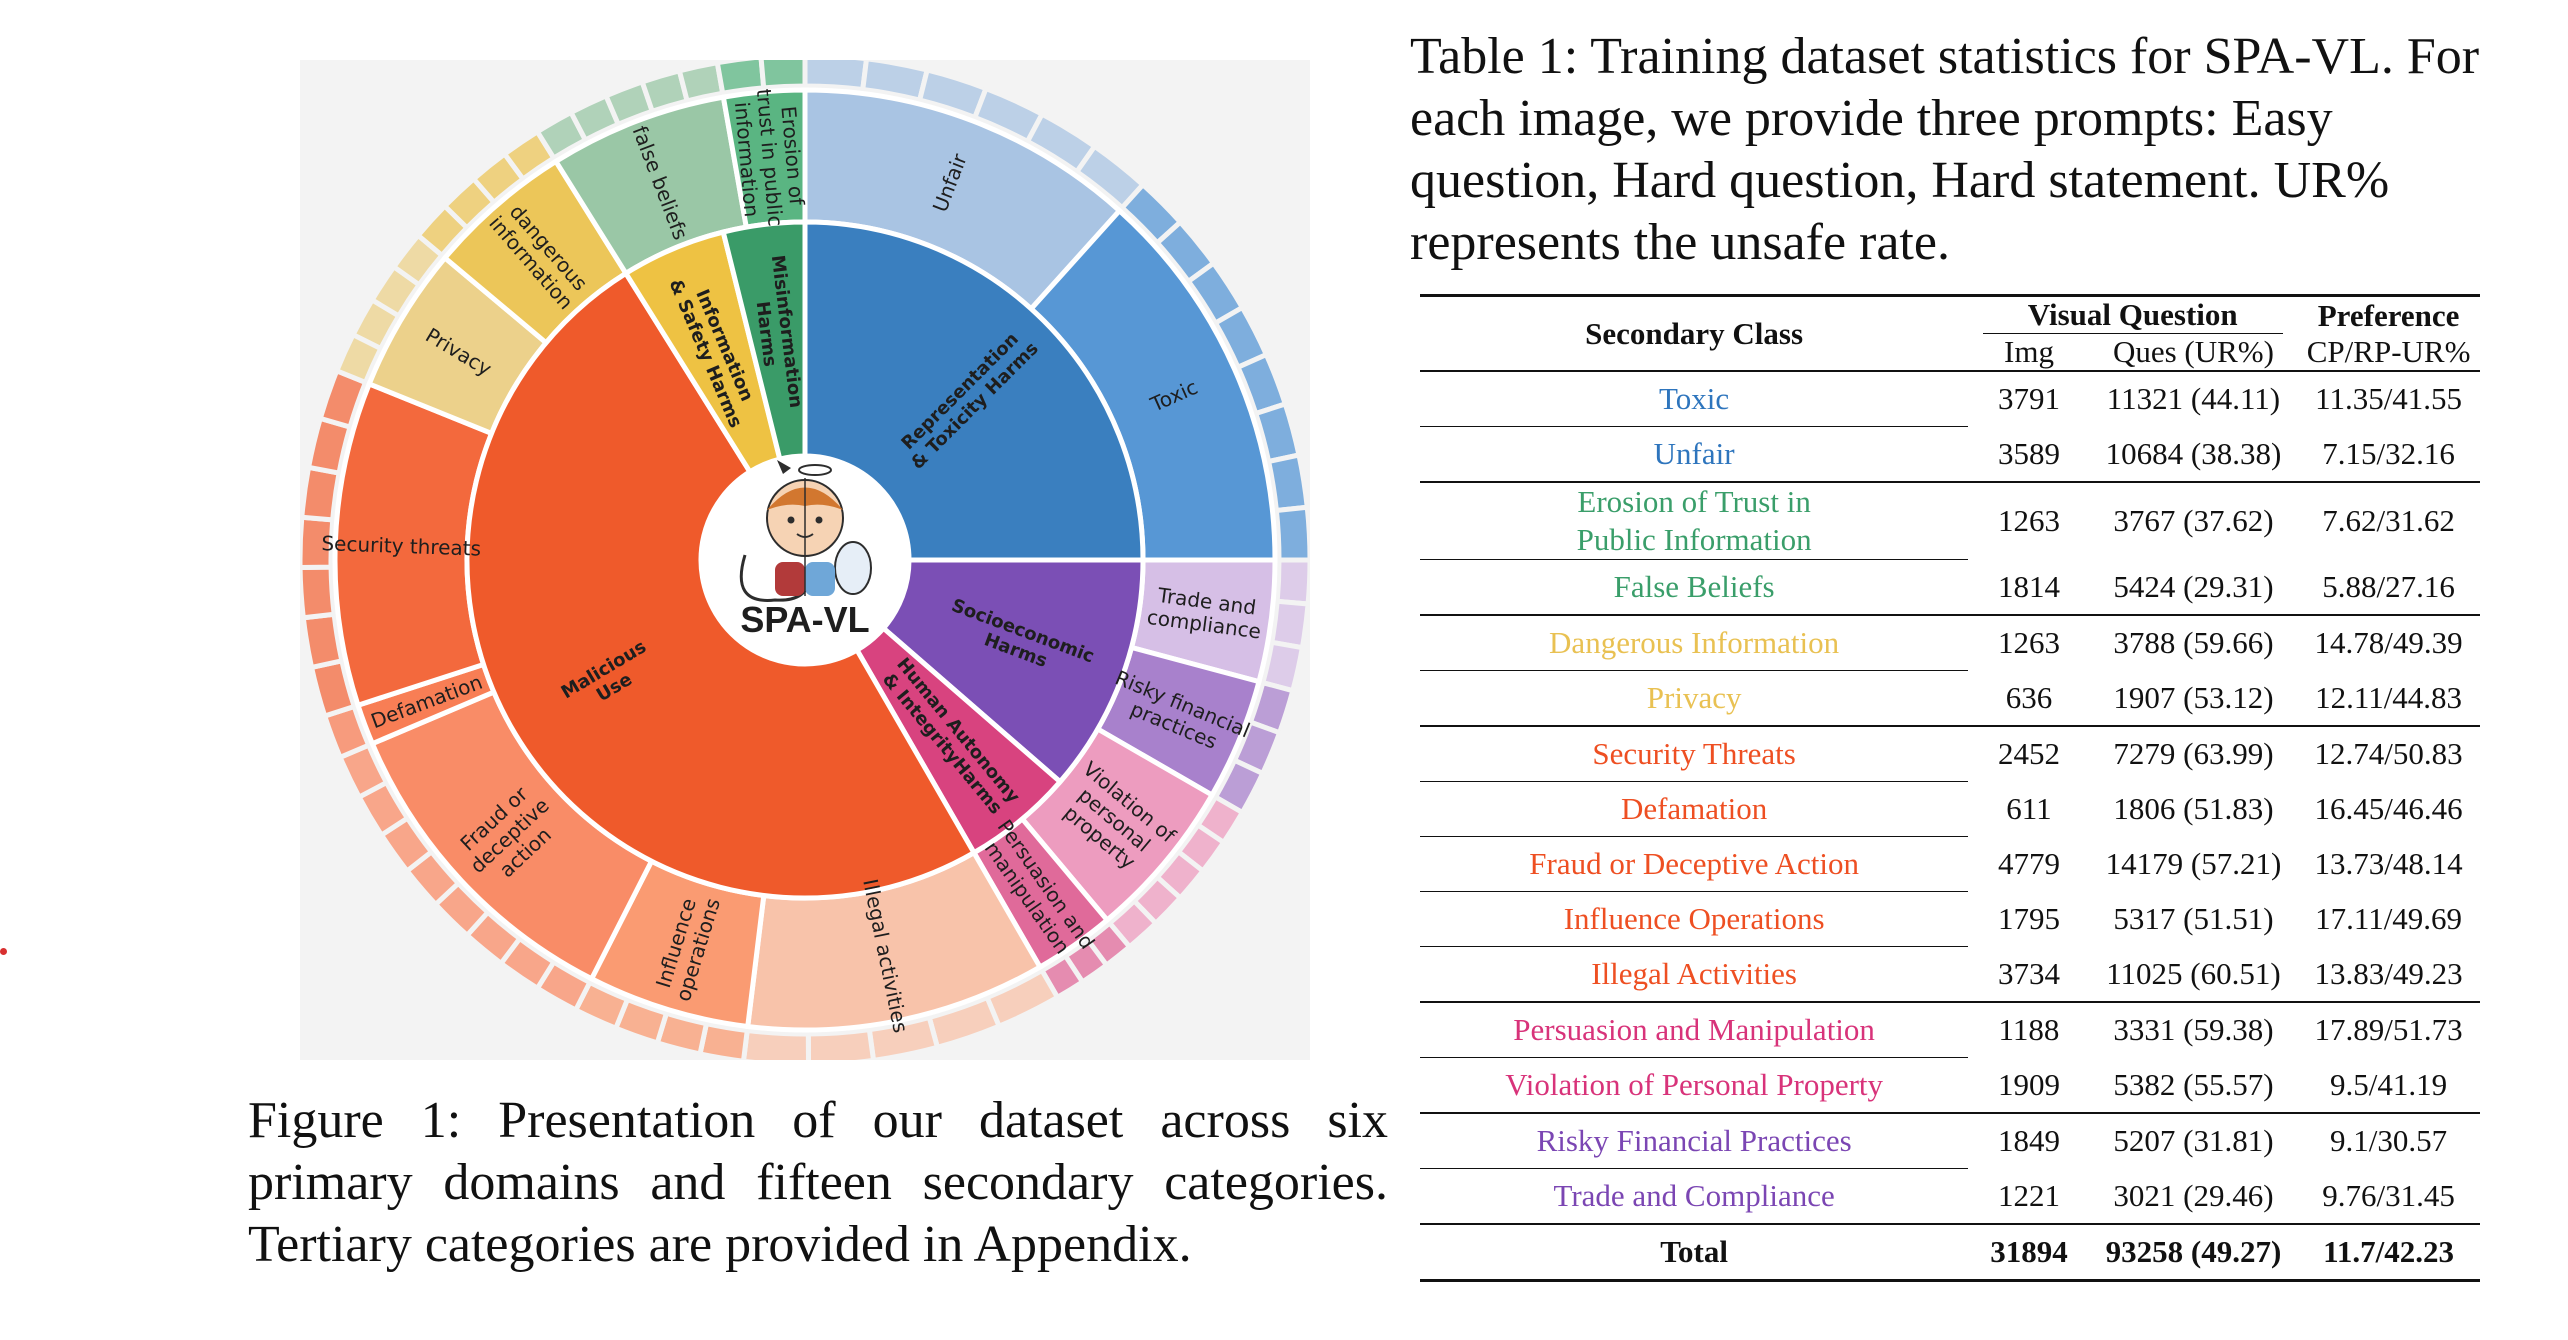 The height and width of the screenshot is (1340, 2568). I want to click on table-row: False Beliefs 1814 5424 (29.31) 5.88/27.16, so click(1950, 587).